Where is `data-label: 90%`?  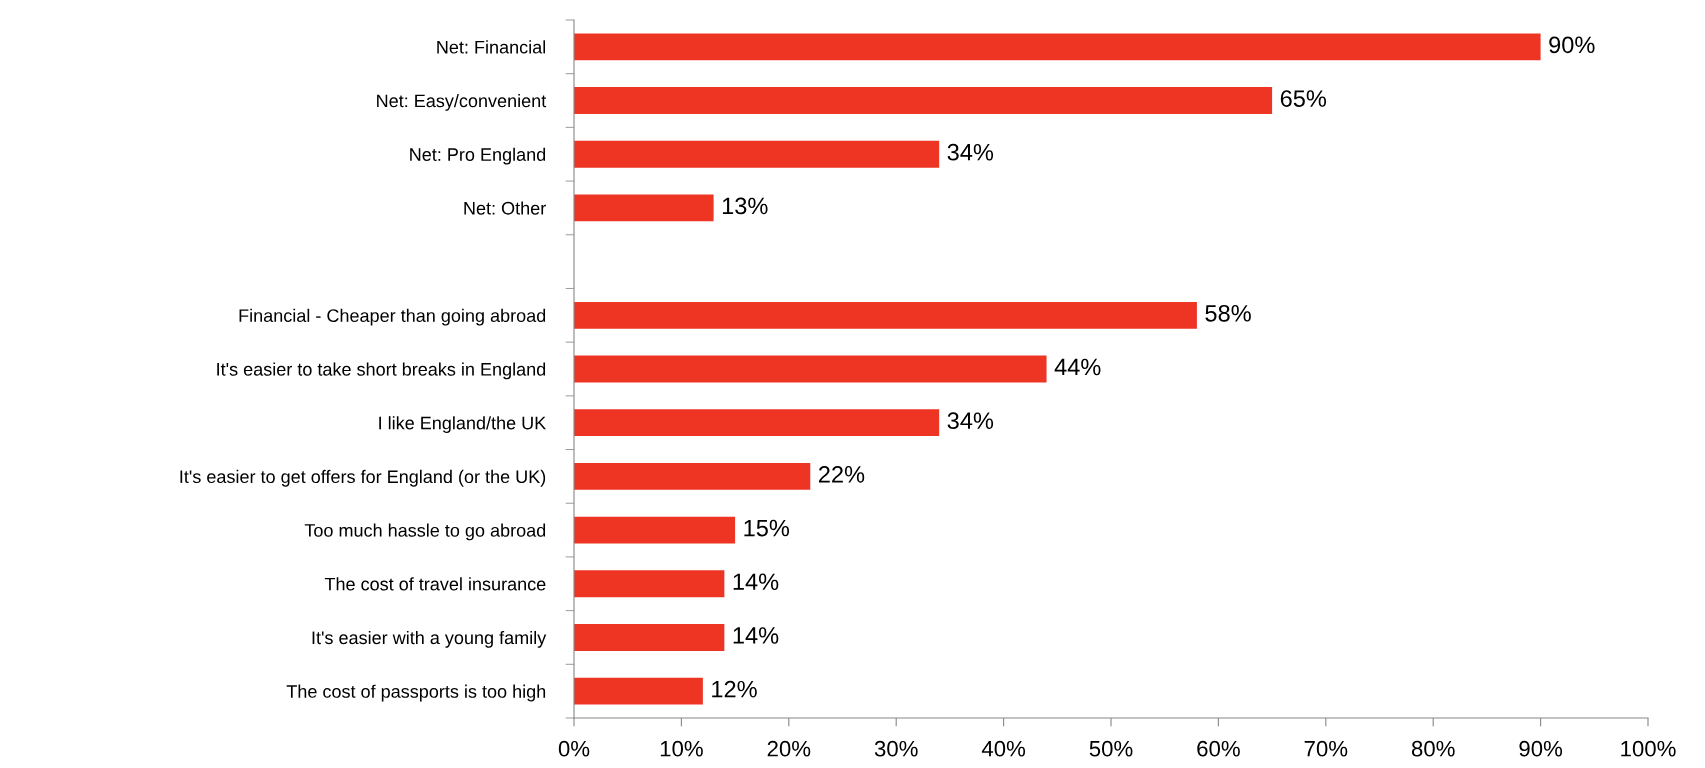 data-label: 90% is located at coordinates (1572, 45).